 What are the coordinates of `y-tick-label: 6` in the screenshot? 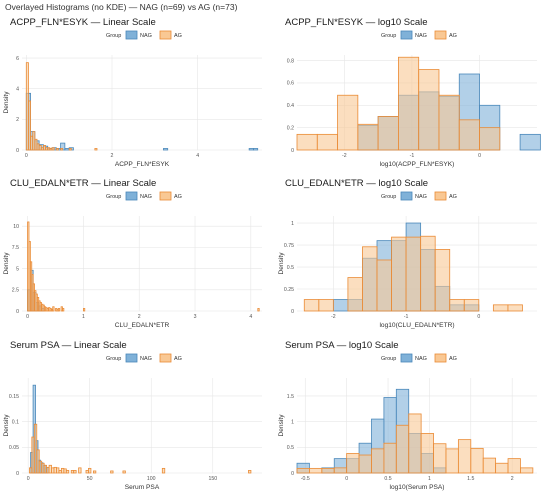 It's located at (17, 59).